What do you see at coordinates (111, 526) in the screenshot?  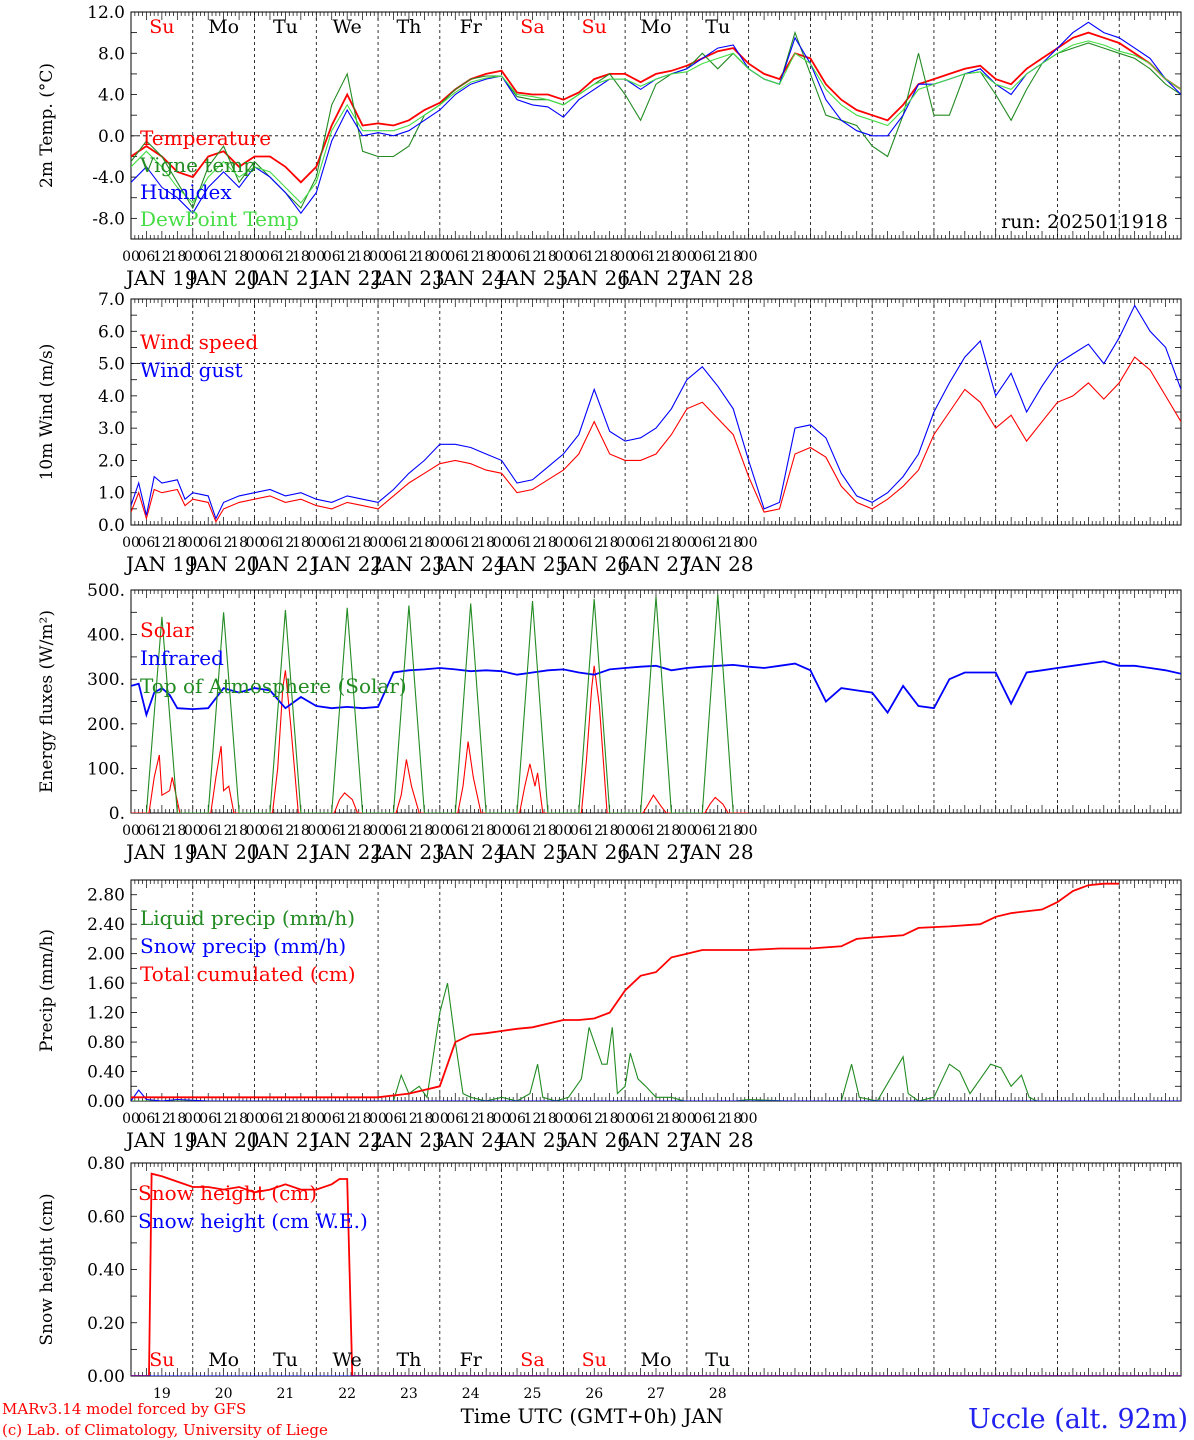 I see `y-tick-label: 0.0` at bounding box center [111, 526].